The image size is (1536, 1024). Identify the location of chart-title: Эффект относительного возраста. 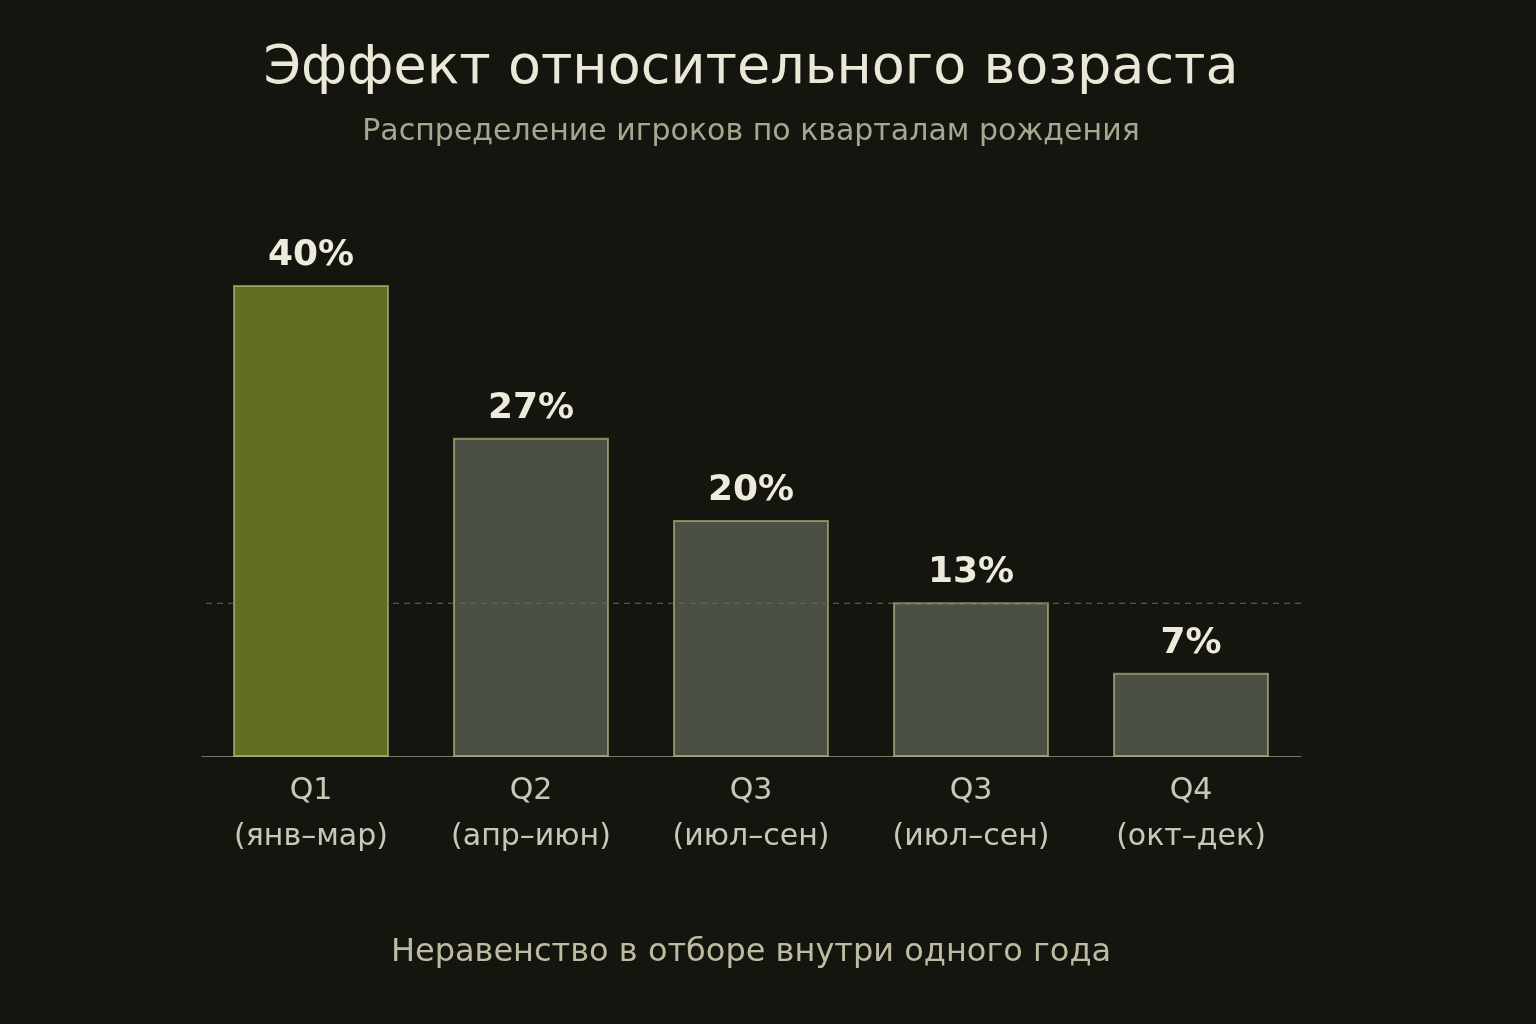
(751, 64).